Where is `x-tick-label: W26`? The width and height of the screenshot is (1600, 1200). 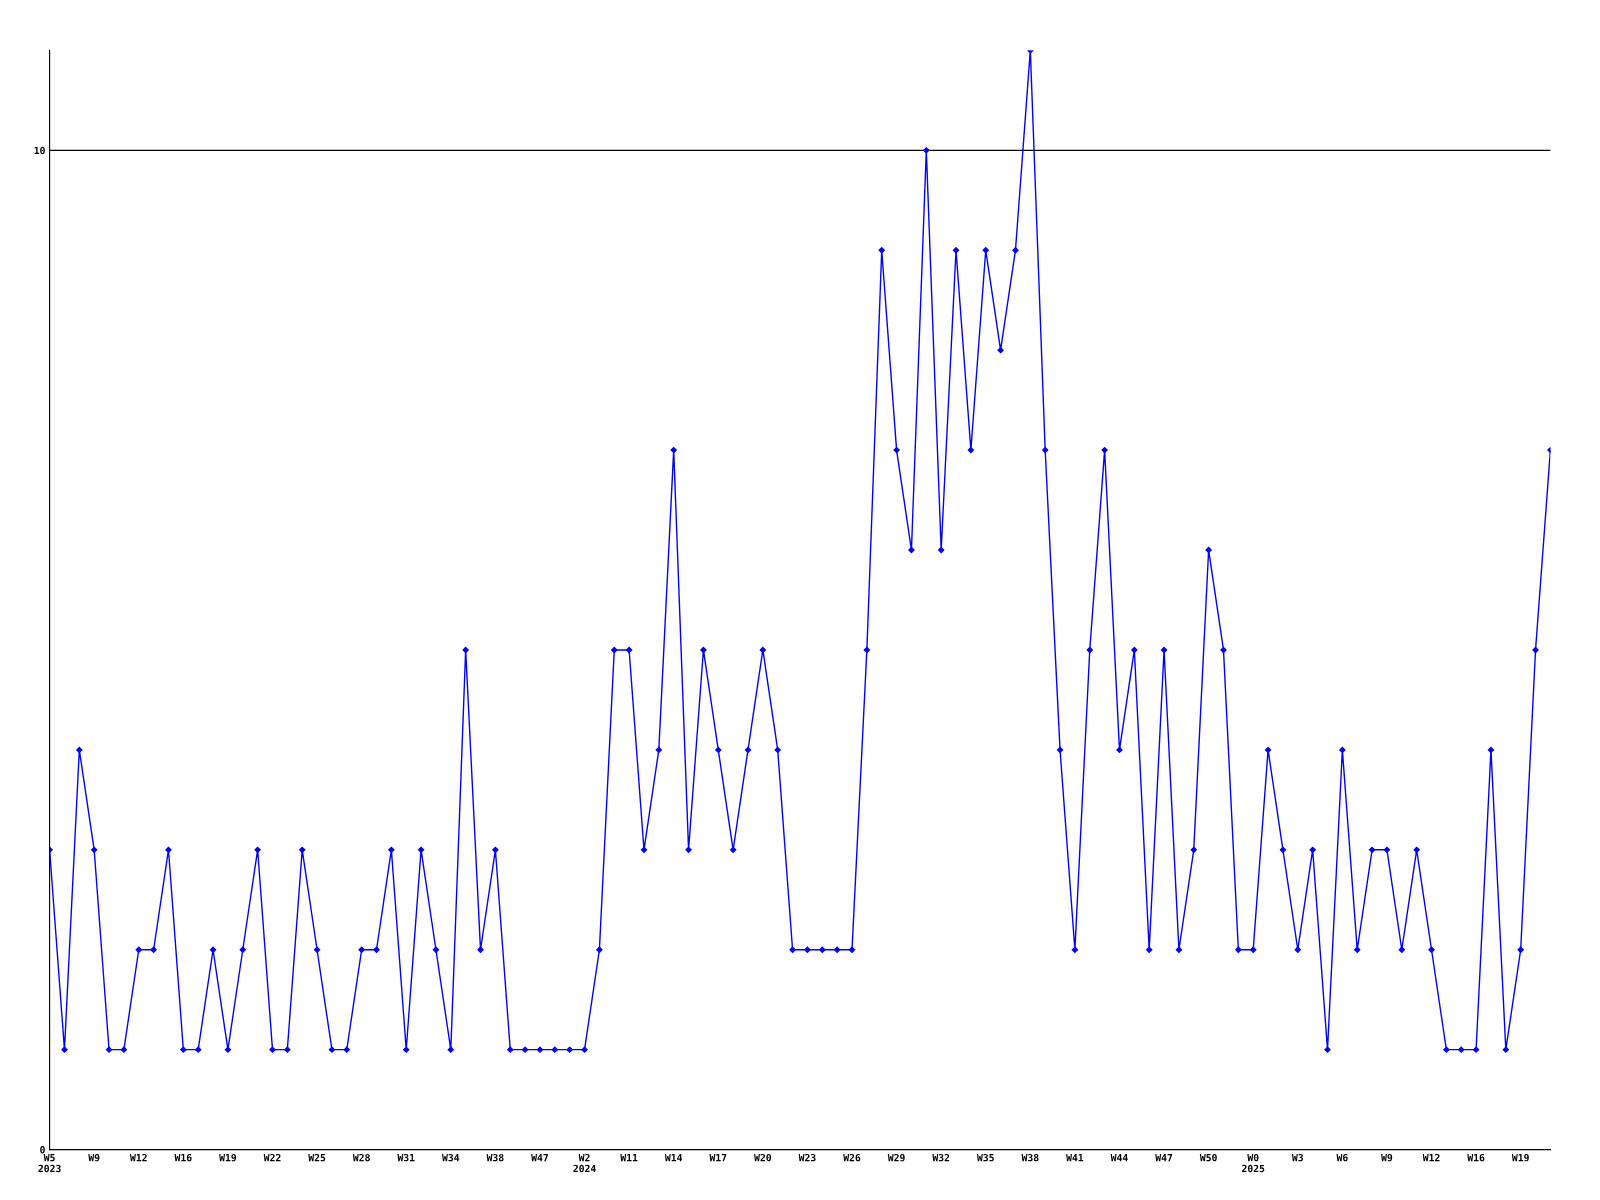
x-tick-label: W26 is located at coordinates (852, 1157).